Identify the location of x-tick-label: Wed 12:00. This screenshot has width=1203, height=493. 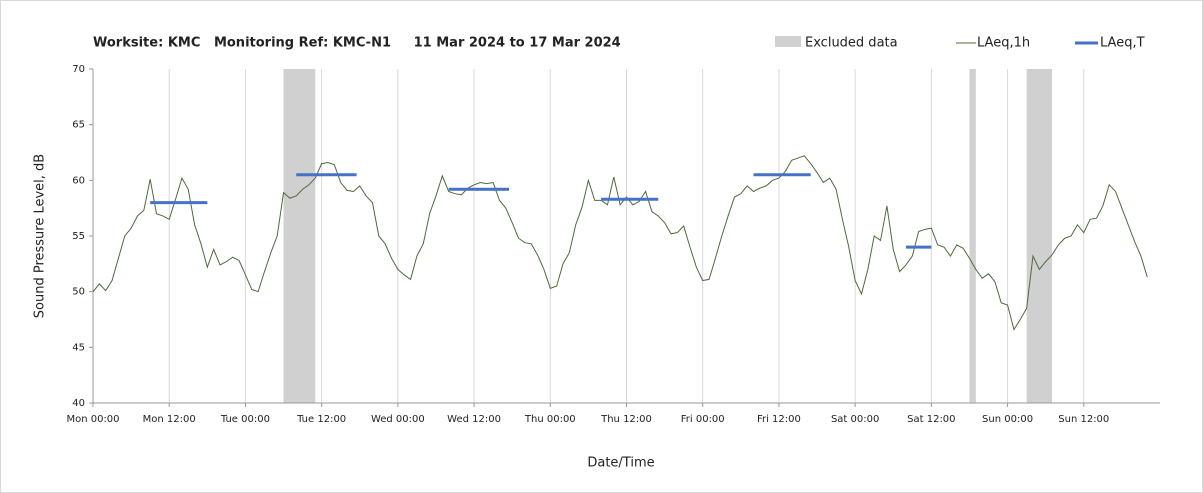
(474, 419).